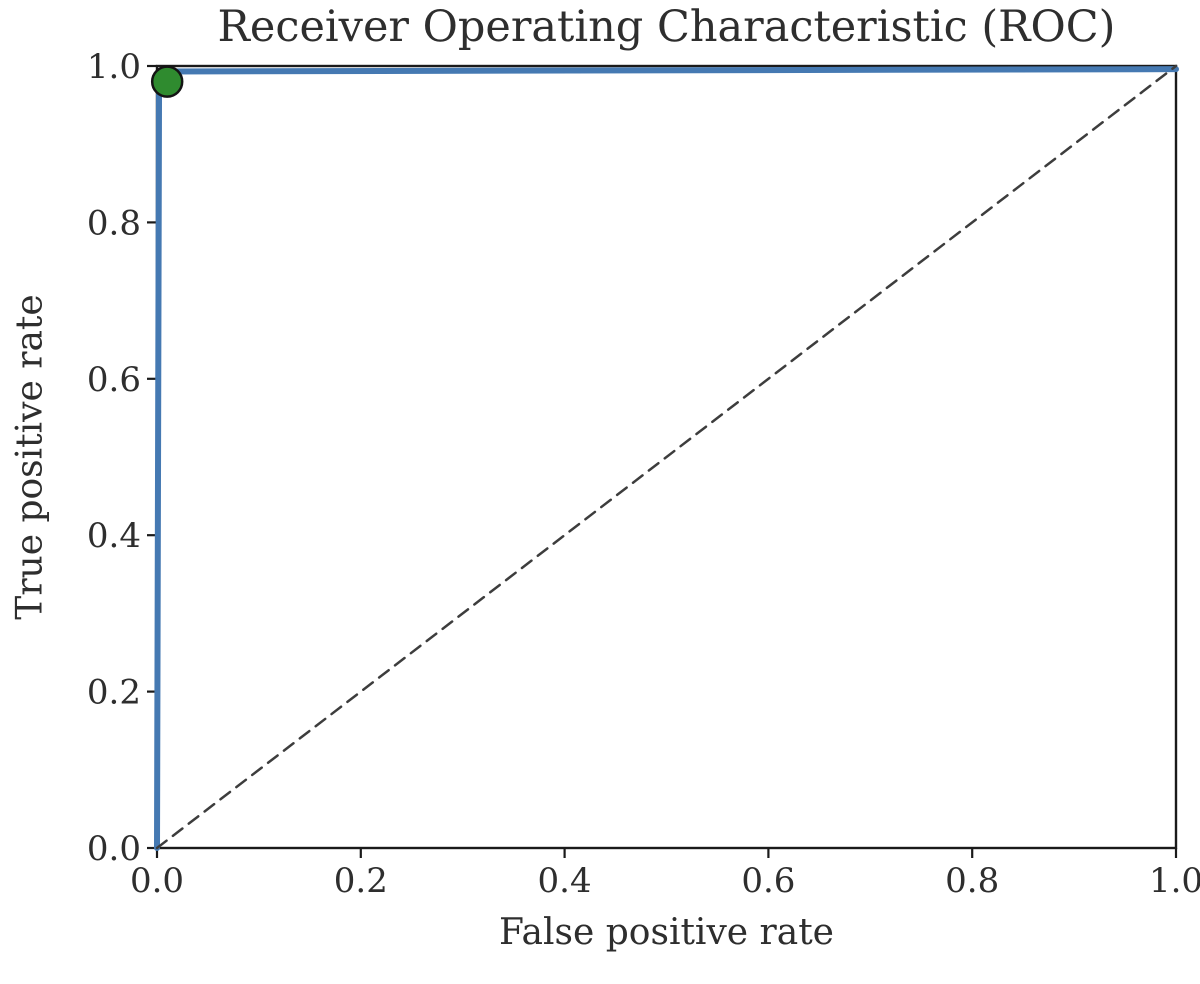 The width and height of the screenshot is (1200, 984). What do you see at coordinates (972, 881) in the screenshot?
I see `x-tick-label: 0.8` at bounding box center [972, 881].